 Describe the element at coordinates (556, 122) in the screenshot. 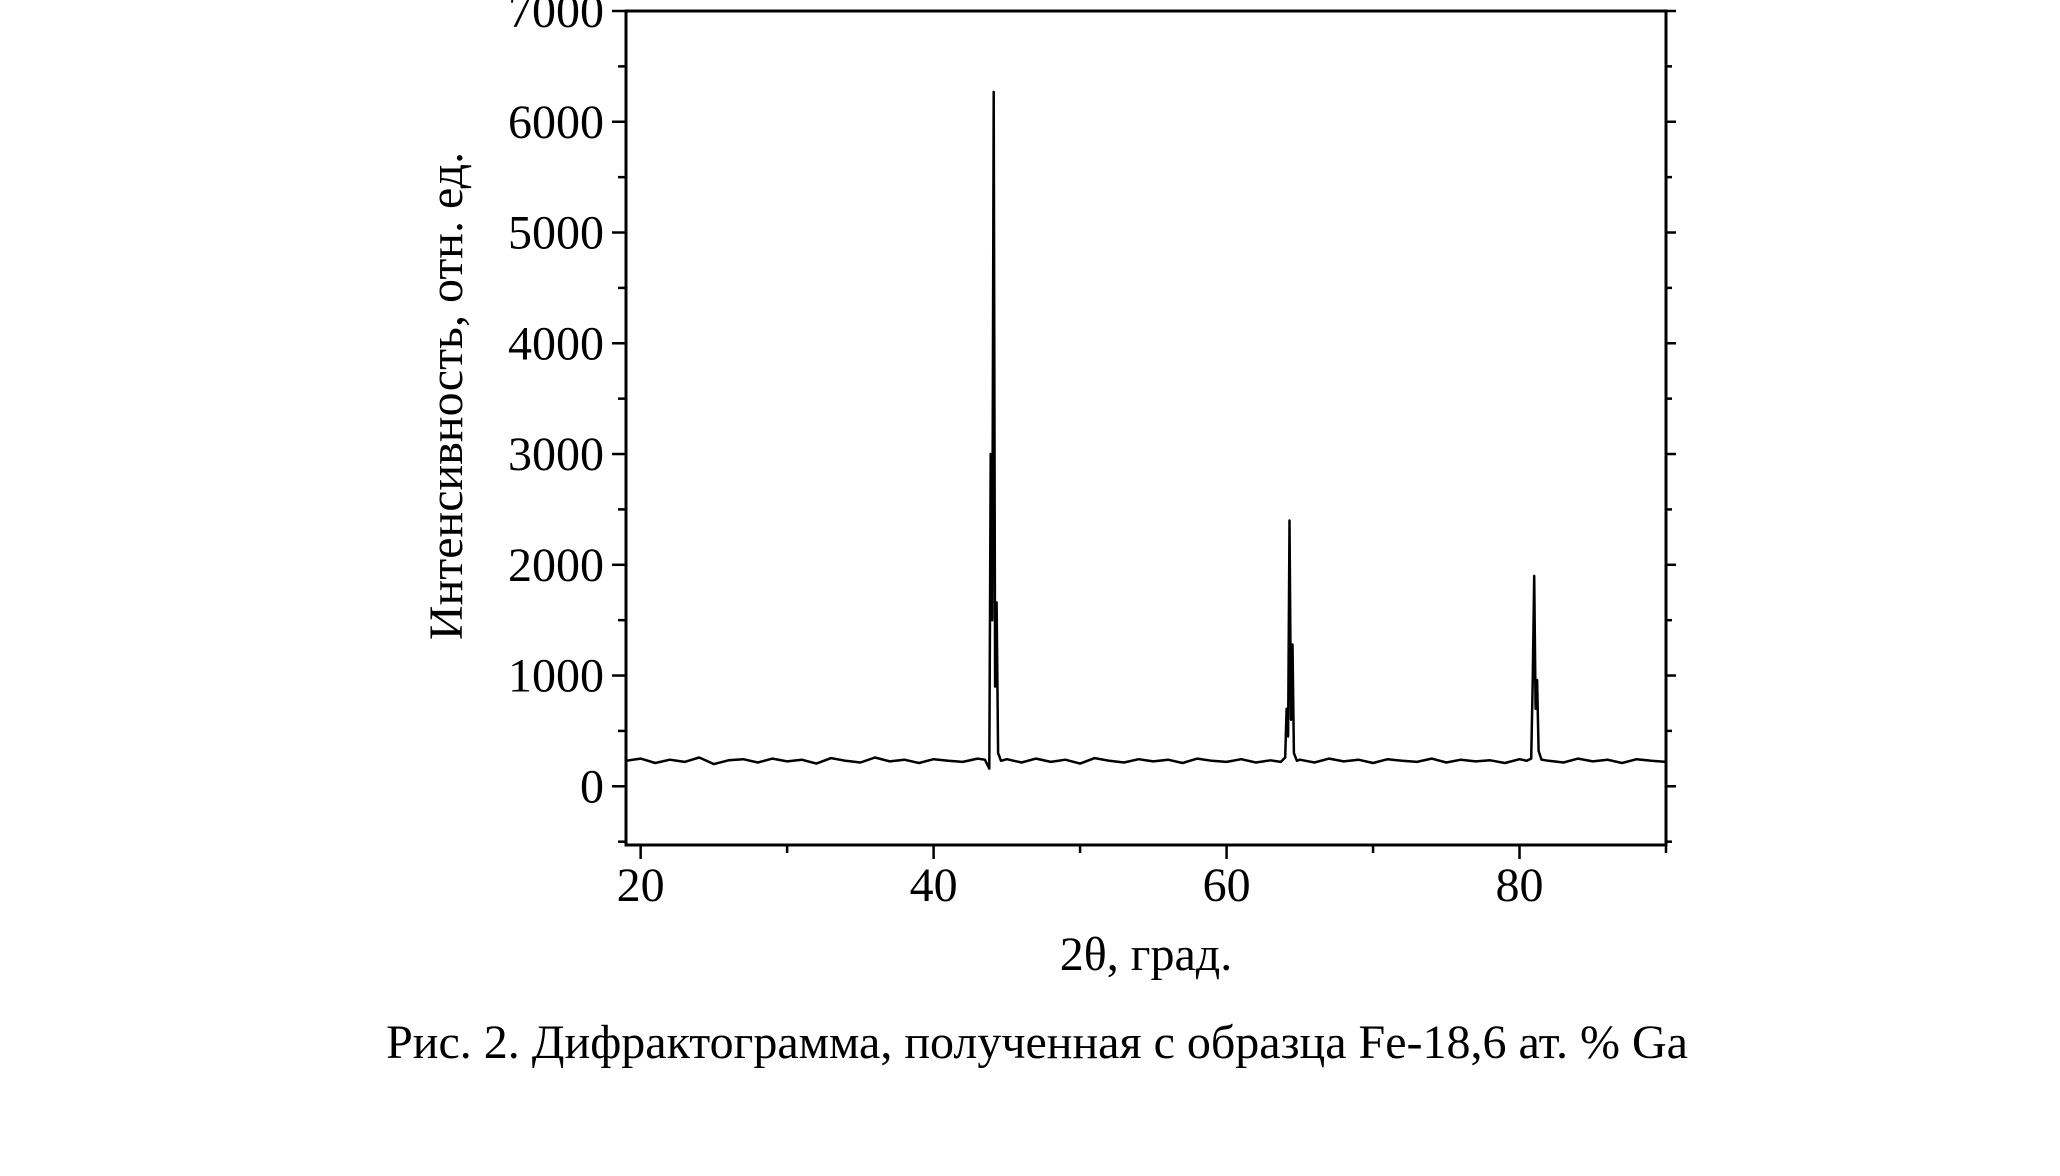

I see `y-tick-label: 6000` at that location.